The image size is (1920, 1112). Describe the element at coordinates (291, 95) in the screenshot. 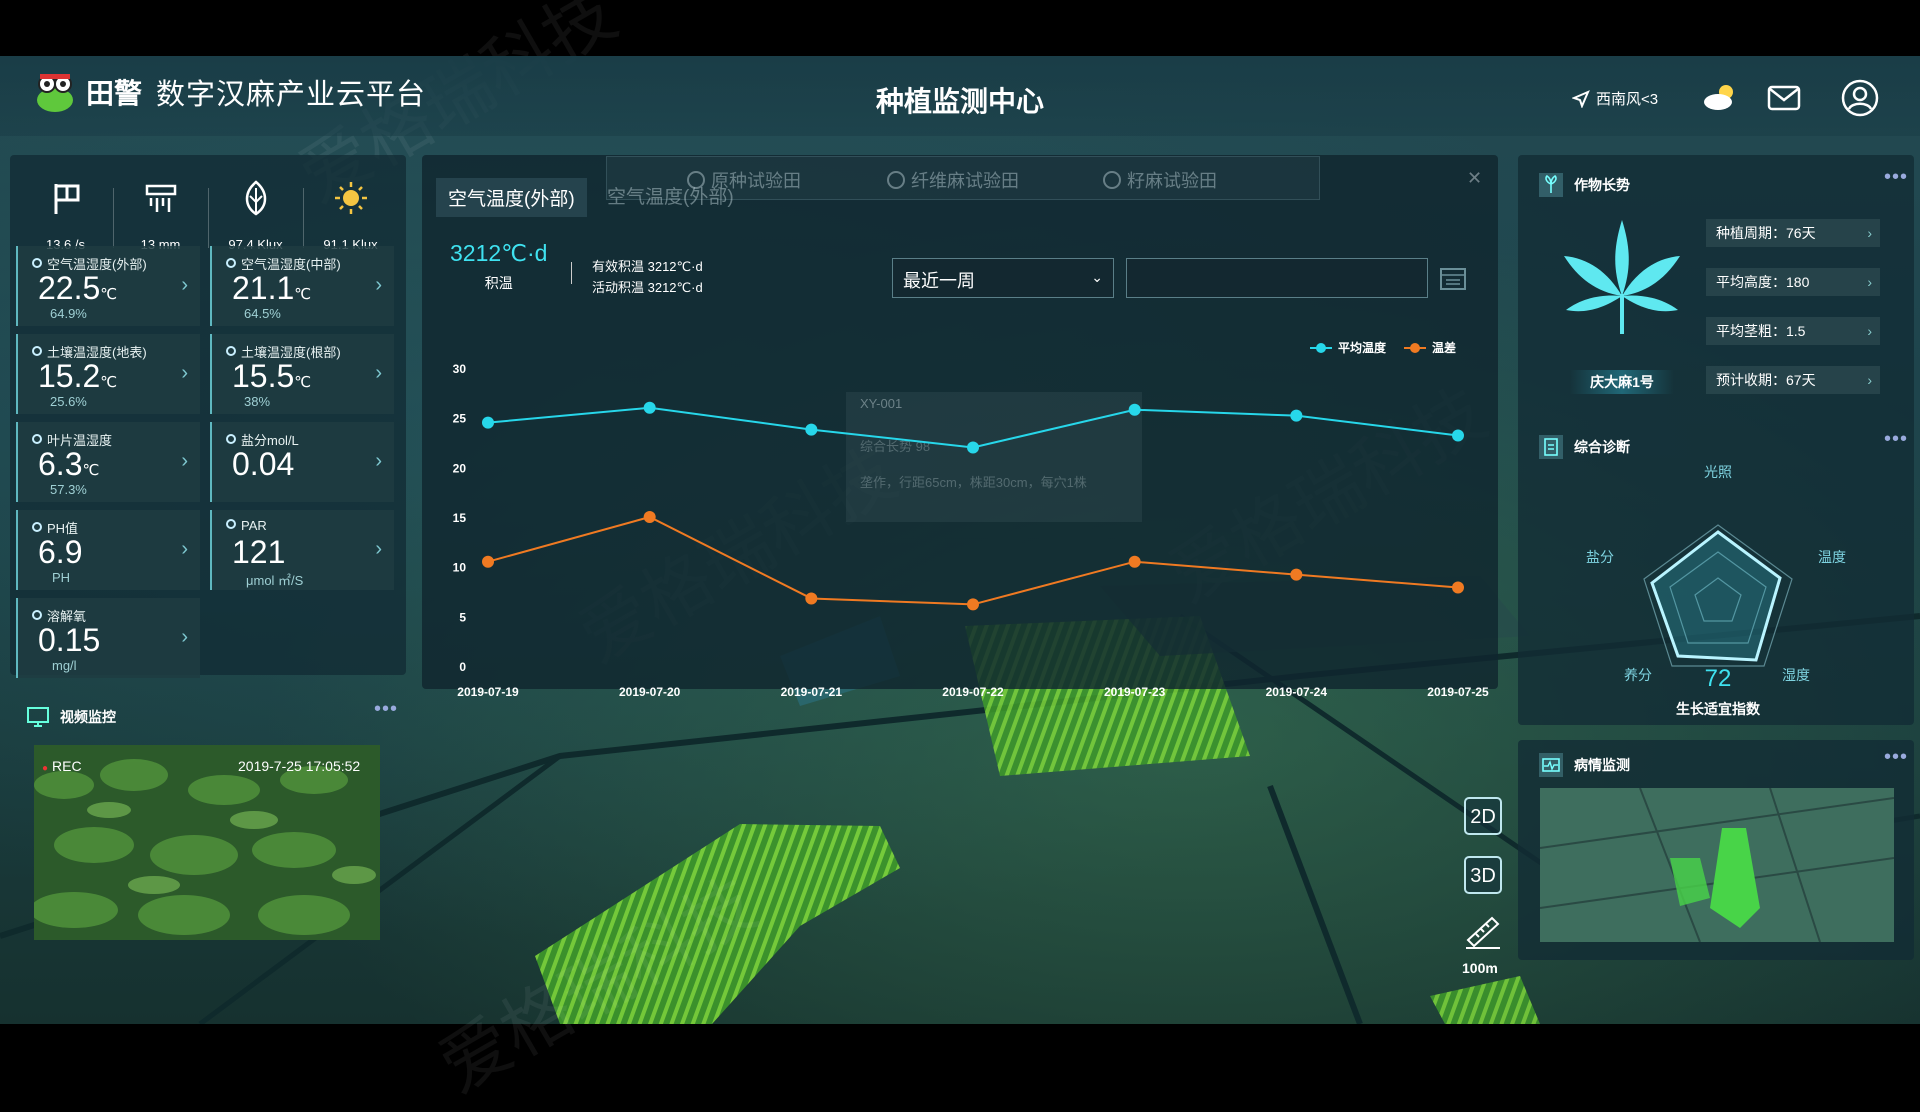

I see `platform-title: 数字汉麻产业云平台` at that location.